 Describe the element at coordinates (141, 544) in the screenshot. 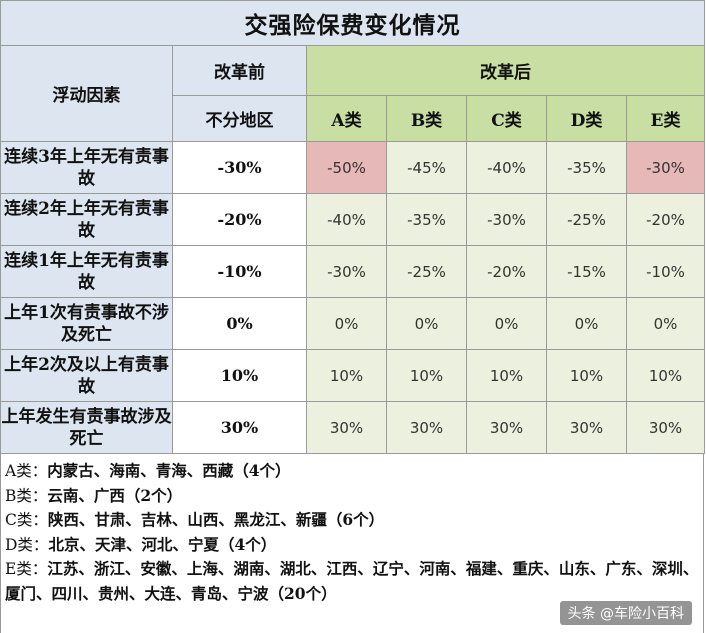

I see `note-class-d: D类：北京、天津、河北、宁夏（4个）` at that location.